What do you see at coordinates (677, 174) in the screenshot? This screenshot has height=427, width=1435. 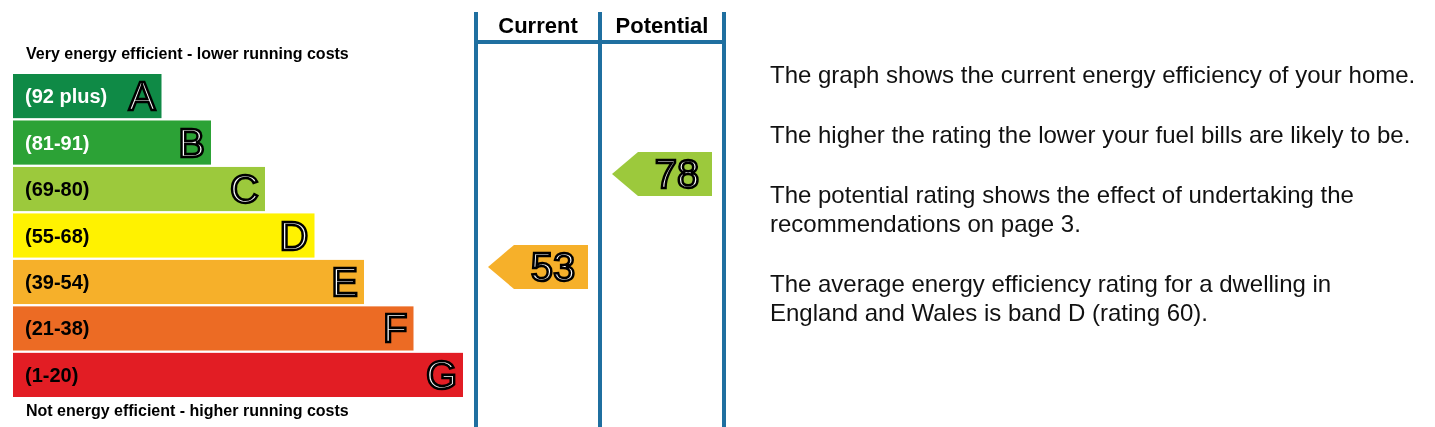 I see `text: 78` at bounding box center [677, 174].